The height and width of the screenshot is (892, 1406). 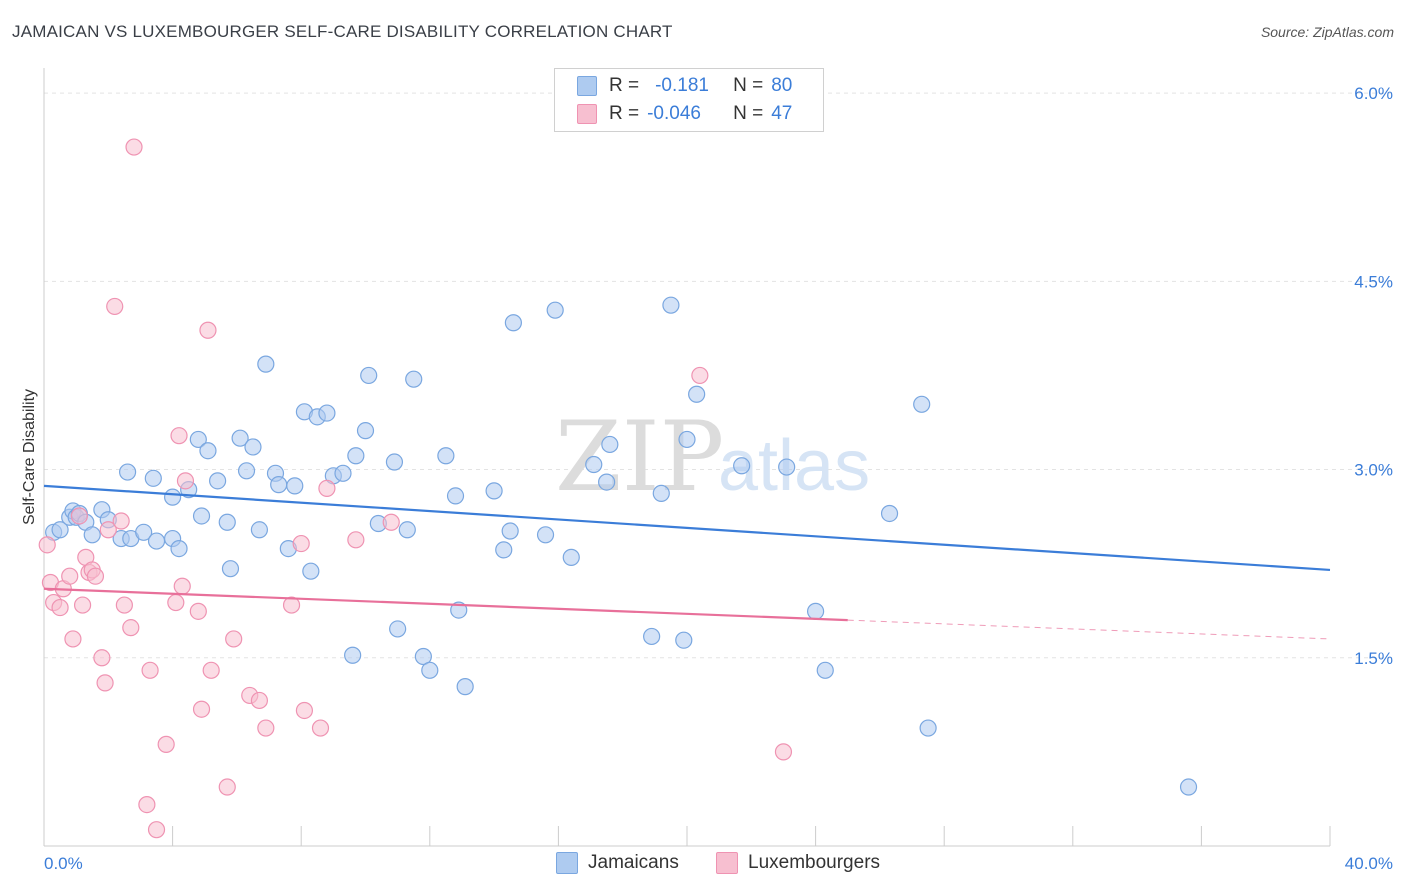 I want to click on luxembourgers-legend-swatch, so click(x=727, y=863).